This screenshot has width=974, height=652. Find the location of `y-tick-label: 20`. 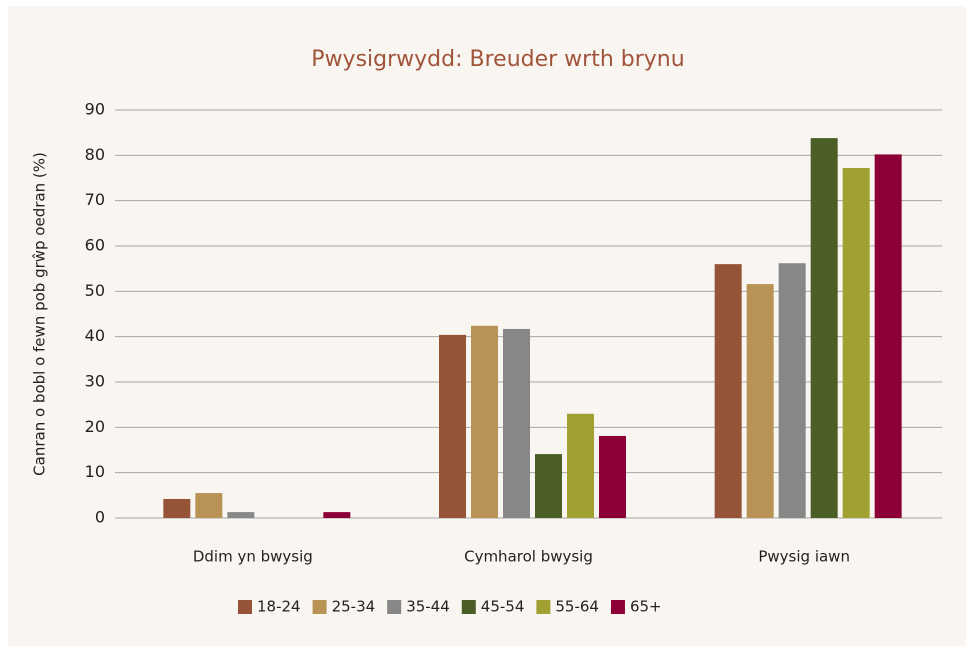

y-tick-label: 20 is located at coordinates (95, 426).